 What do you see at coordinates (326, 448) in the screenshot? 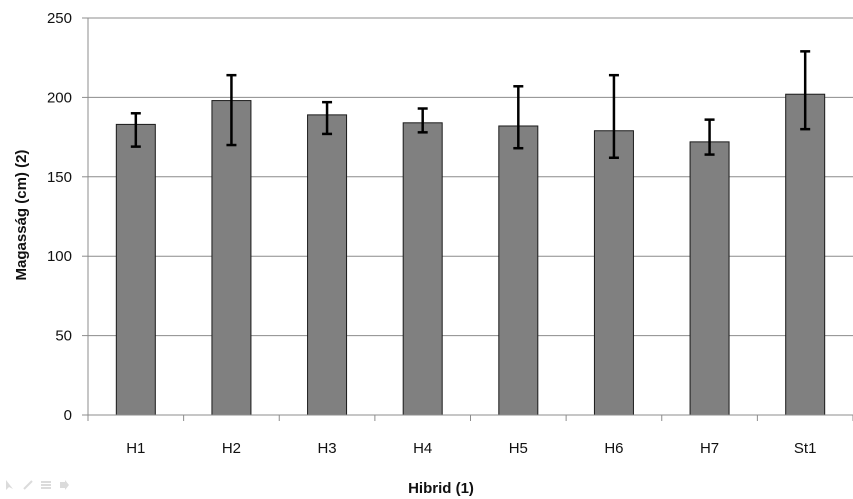
I see `x-tick-label: H3` at bounding box center [326, 448].